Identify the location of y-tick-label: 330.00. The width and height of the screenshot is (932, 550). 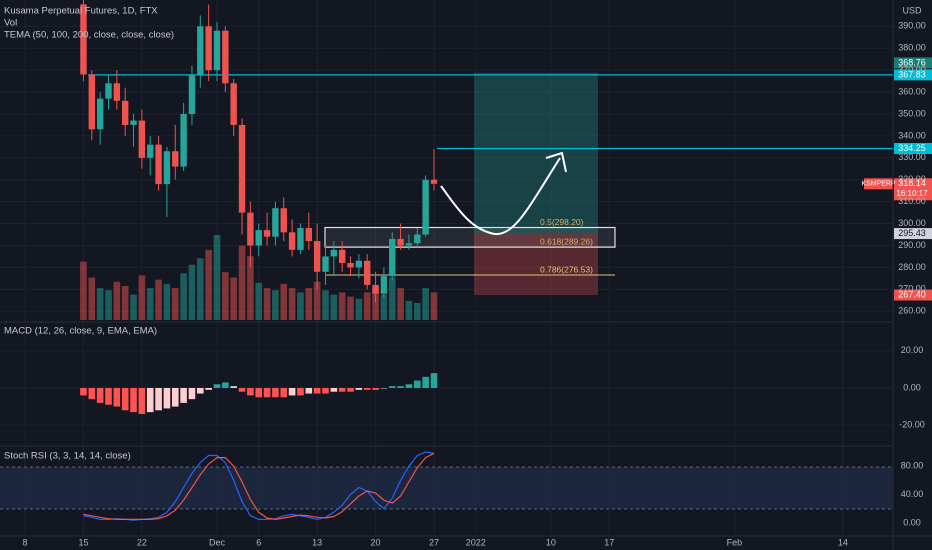
(912, 157).